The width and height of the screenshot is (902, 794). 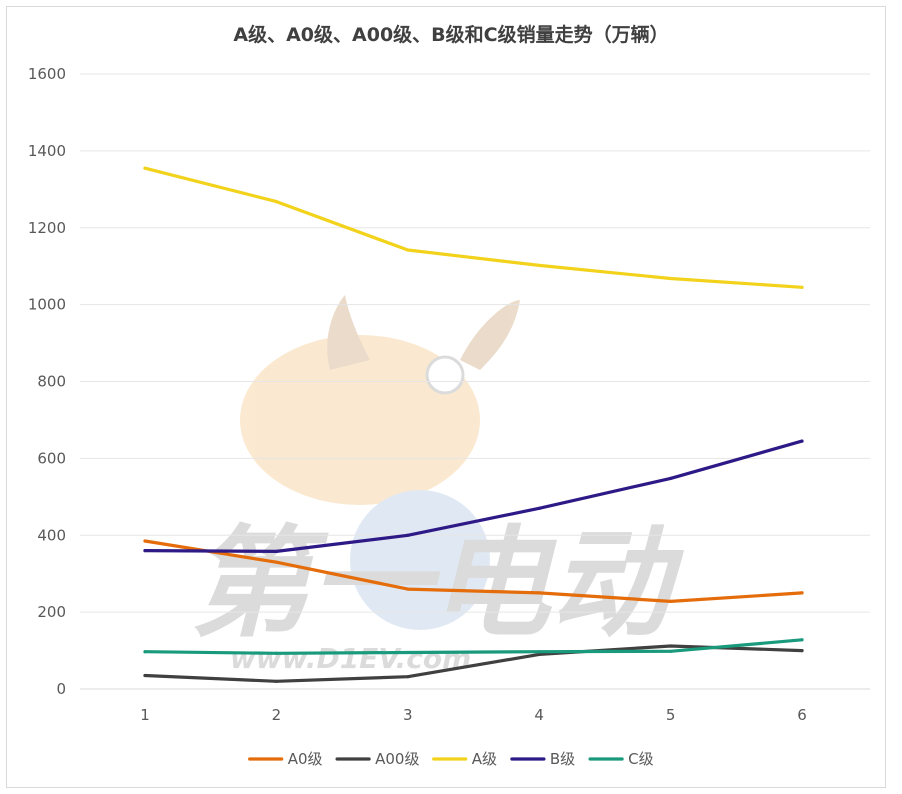 What do you see at coordinates (61, 689) in the screenshot?
I see `y-tick-label: 0` at bounding box center [61, 689].